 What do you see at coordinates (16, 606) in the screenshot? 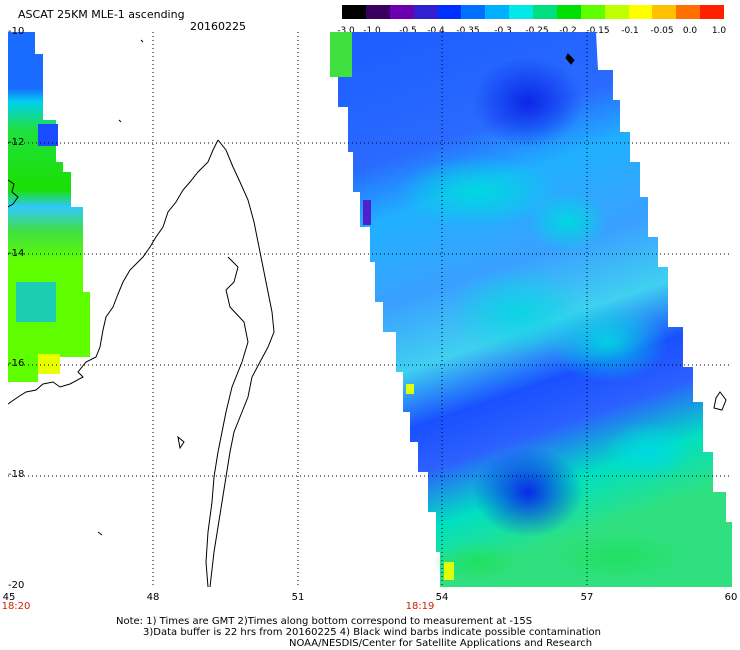
I see `pass-time-left: 18:20` at bounding box center [16, 606].